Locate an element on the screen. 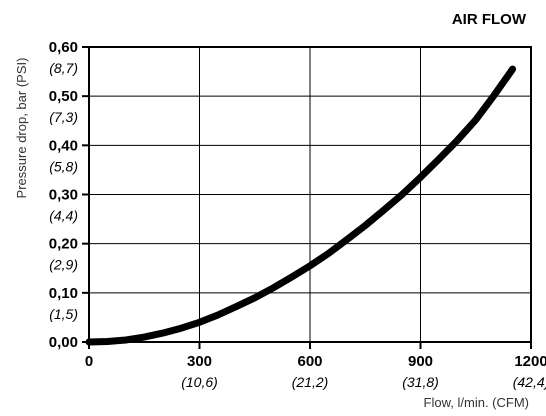 This screenshot has width=546, height=416. x-tick-cfm-label: (10,6) is located at coordinates (199, 382).